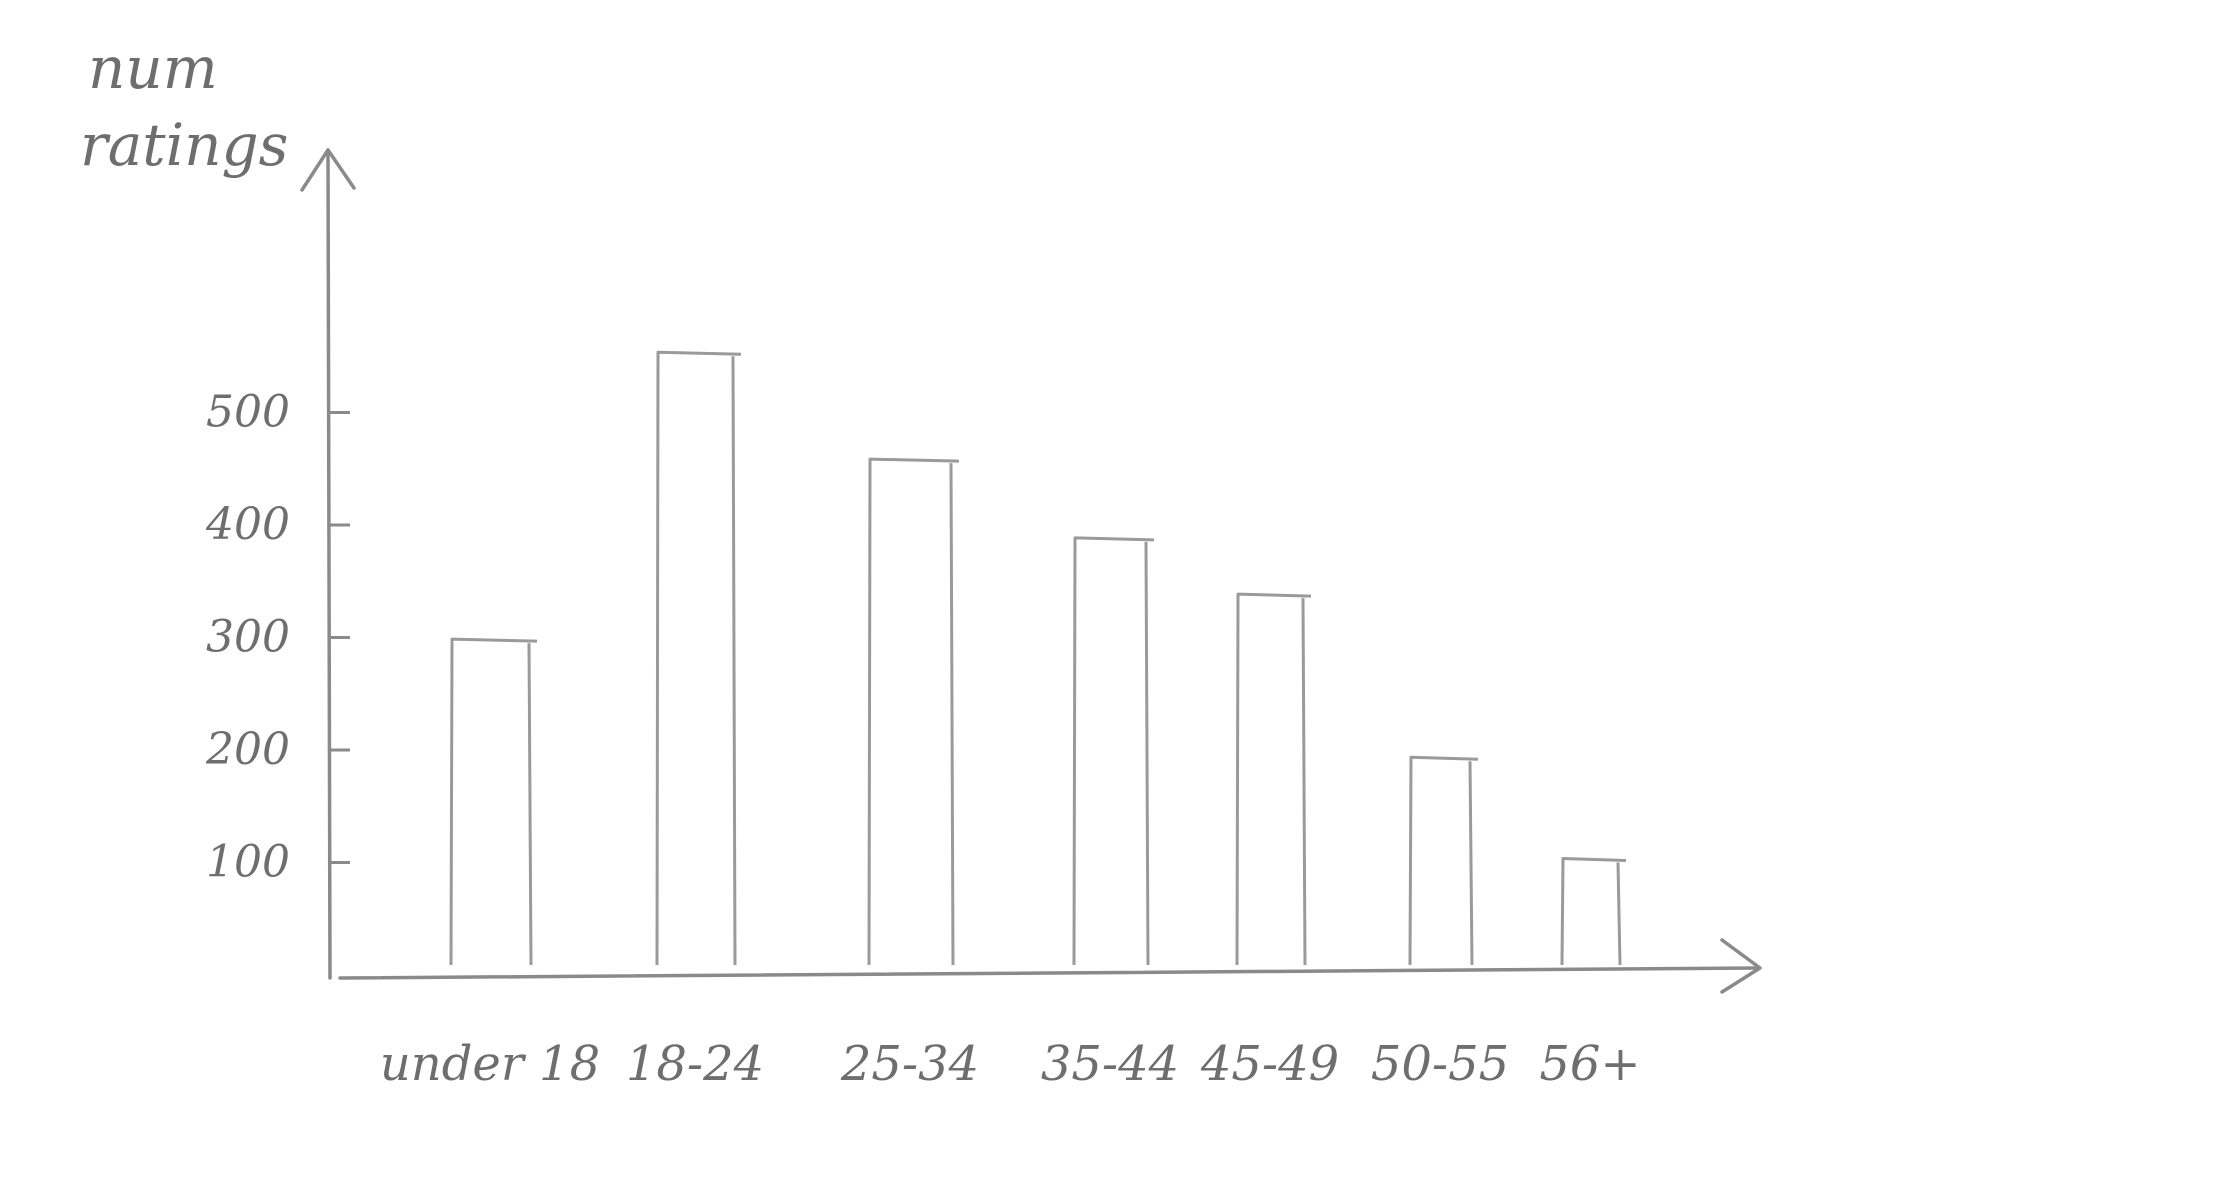  I want to click on x-tick-label: 25-34, so click(909, 1064).